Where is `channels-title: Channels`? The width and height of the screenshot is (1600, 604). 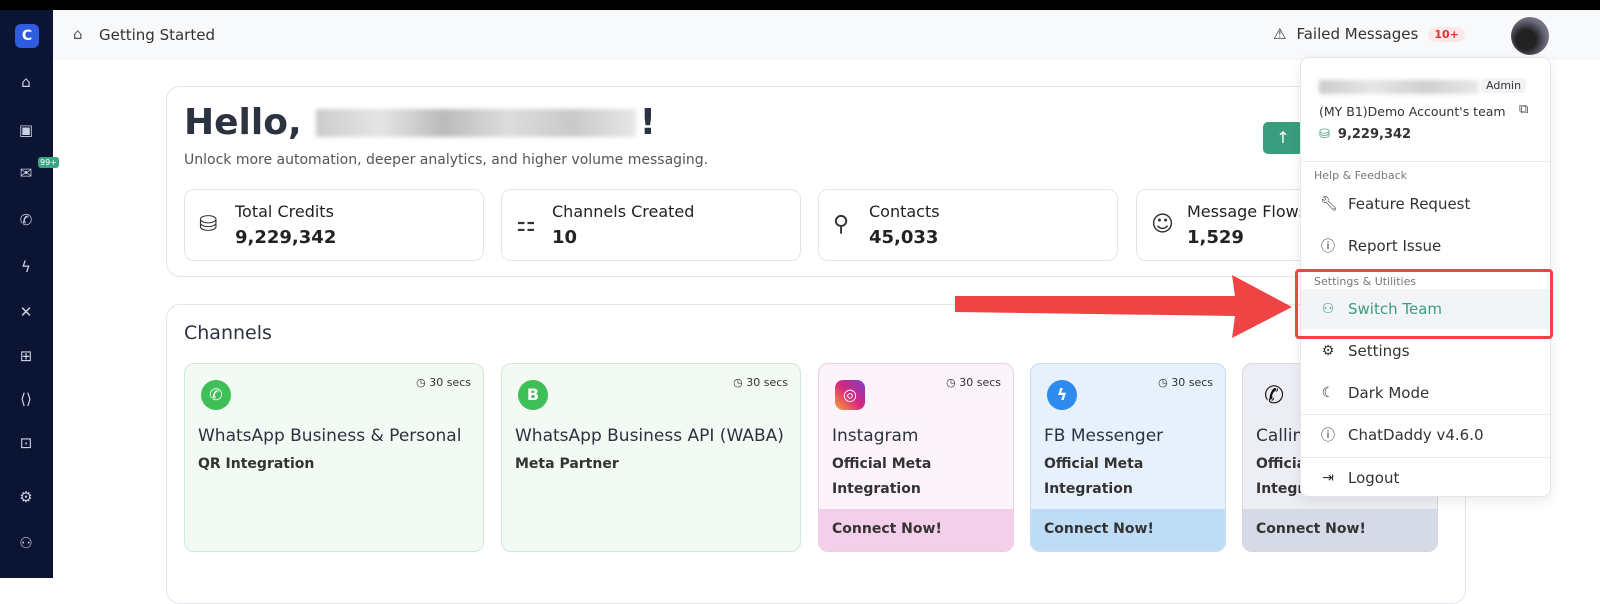
channels-title: Channels is located at coordinates (228, 333).